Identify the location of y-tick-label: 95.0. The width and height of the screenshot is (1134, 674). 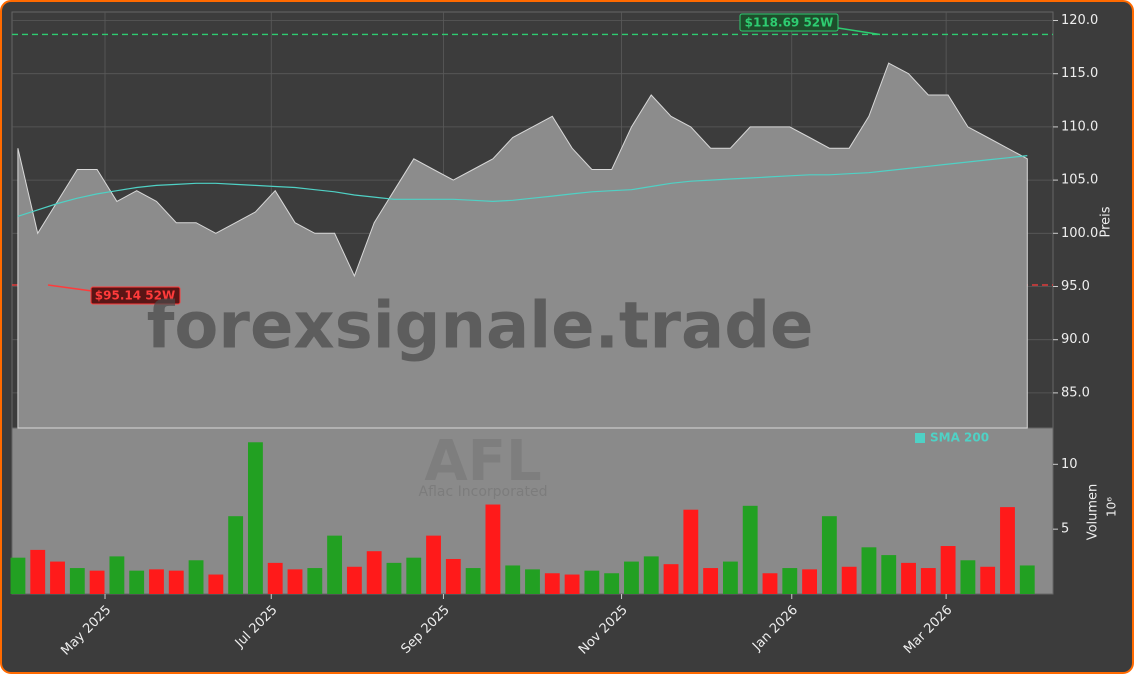
(1075, 286).